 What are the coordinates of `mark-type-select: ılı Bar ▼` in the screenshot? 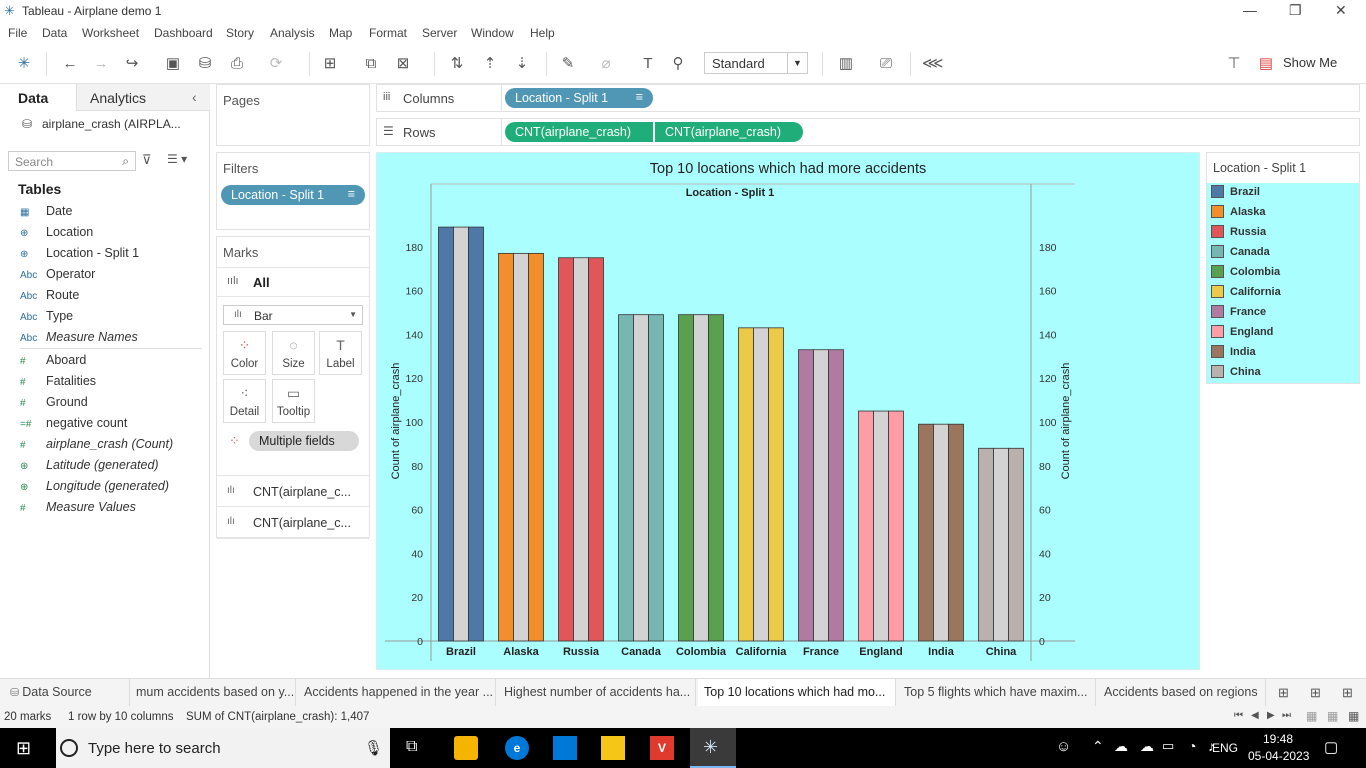 It's located at (293, 315).